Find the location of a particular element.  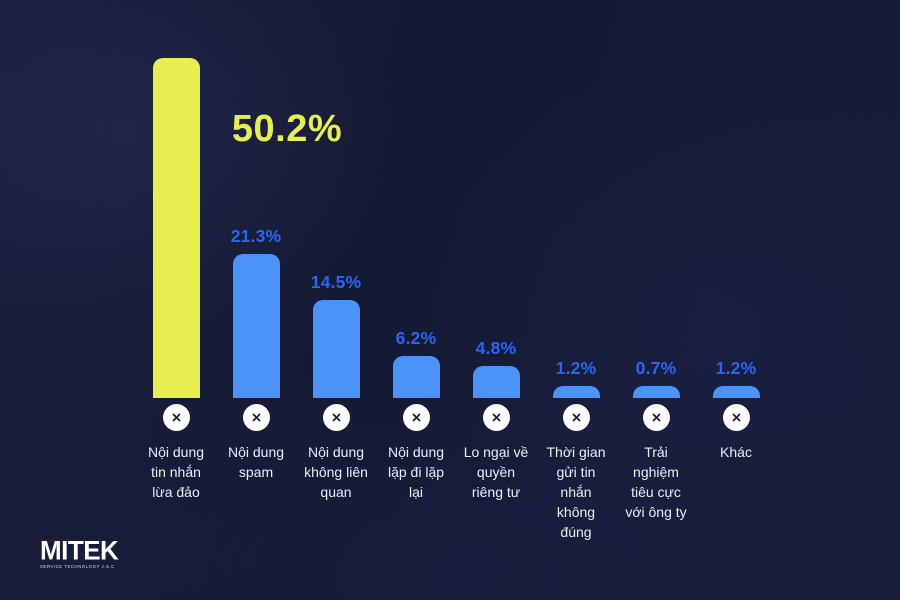

bar-category-label: Nội dung tin nhắn lừa đảo is located at coordinates (176, 472).